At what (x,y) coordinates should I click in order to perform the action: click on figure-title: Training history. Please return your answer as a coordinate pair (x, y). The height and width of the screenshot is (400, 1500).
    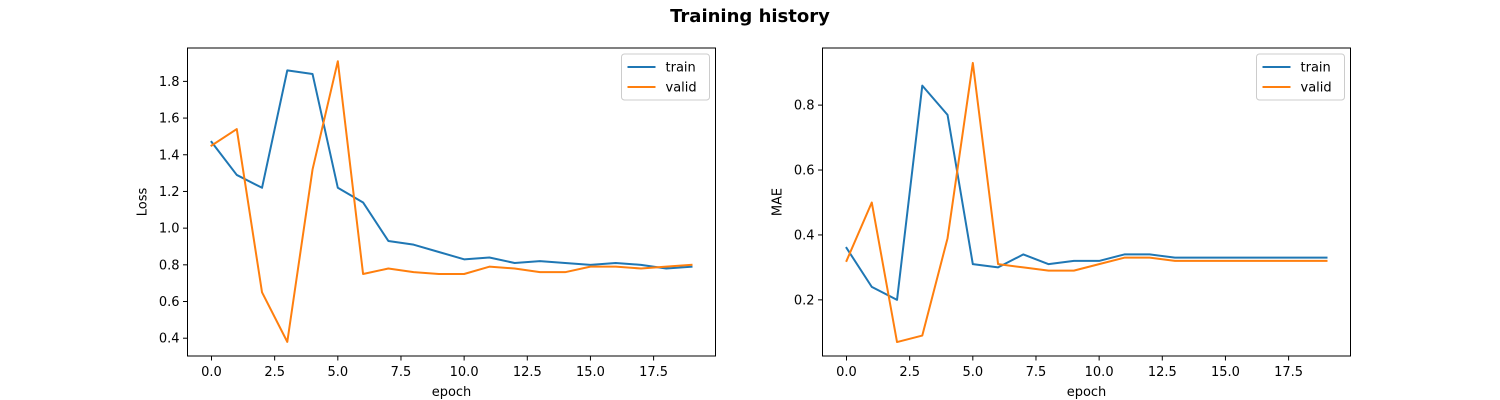
    Looking at the image, I should click on (750, 16).